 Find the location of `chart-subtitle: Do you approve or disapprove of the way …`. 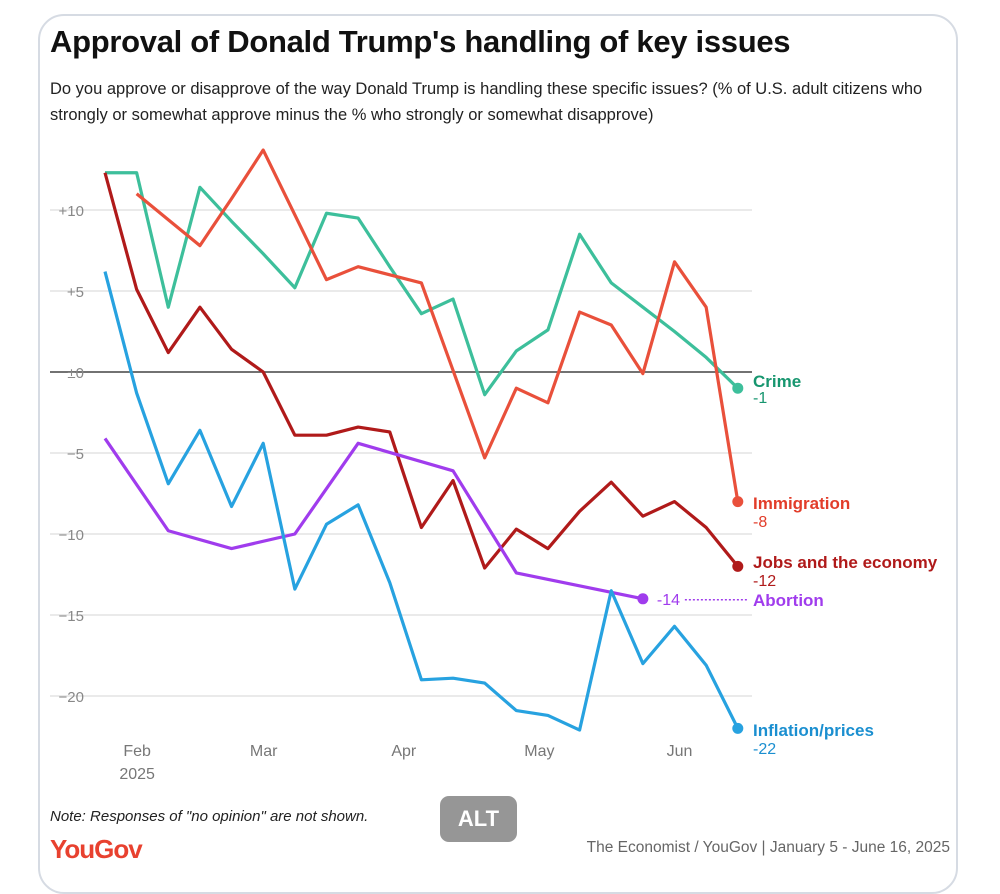

chart-subtitle: Do you approve or disapprove of the way … is located at coordinates (486, 102).